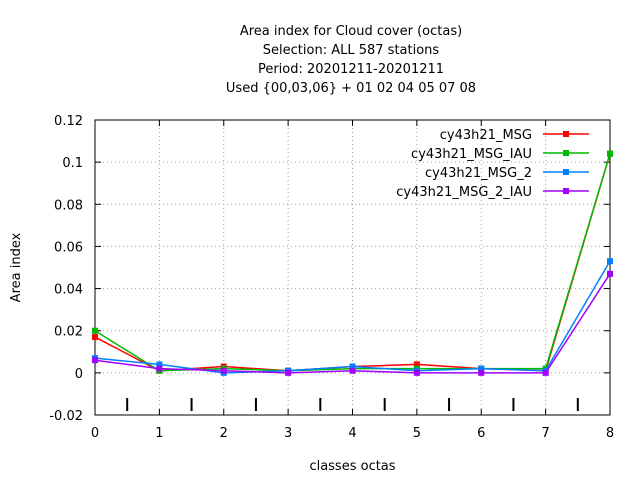 The image size is (640, 480). What do you see at coordinates (481, 433) in the screenshot?
I see `x-tick-label: 6` at bounding box center [481, 433].